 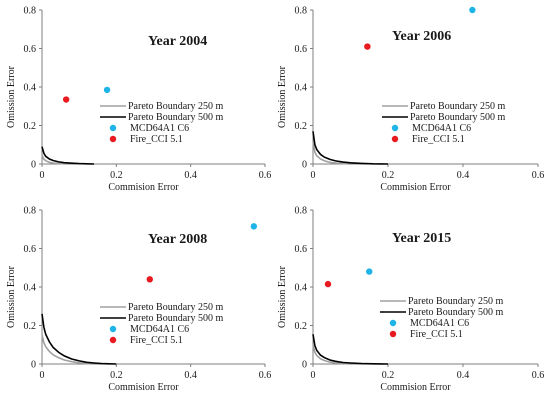 I want to click on panel-title: Year 2015, so click(x=421, y=238).